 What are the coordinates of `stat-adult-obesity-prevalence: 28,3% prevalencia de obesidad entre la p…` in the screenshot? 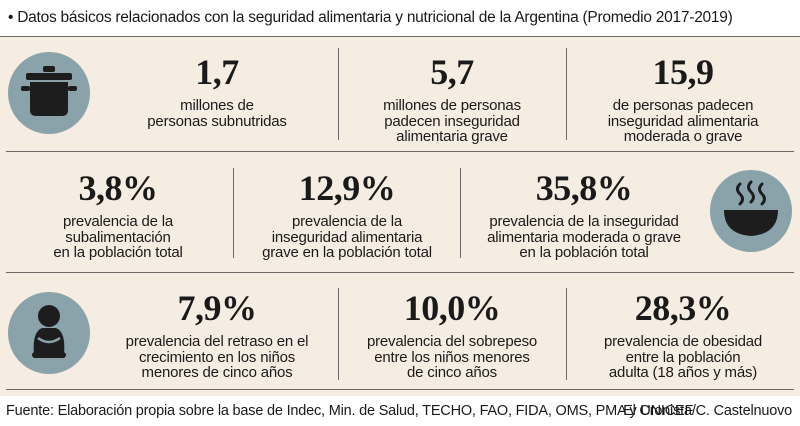 It's located at (683, 335).